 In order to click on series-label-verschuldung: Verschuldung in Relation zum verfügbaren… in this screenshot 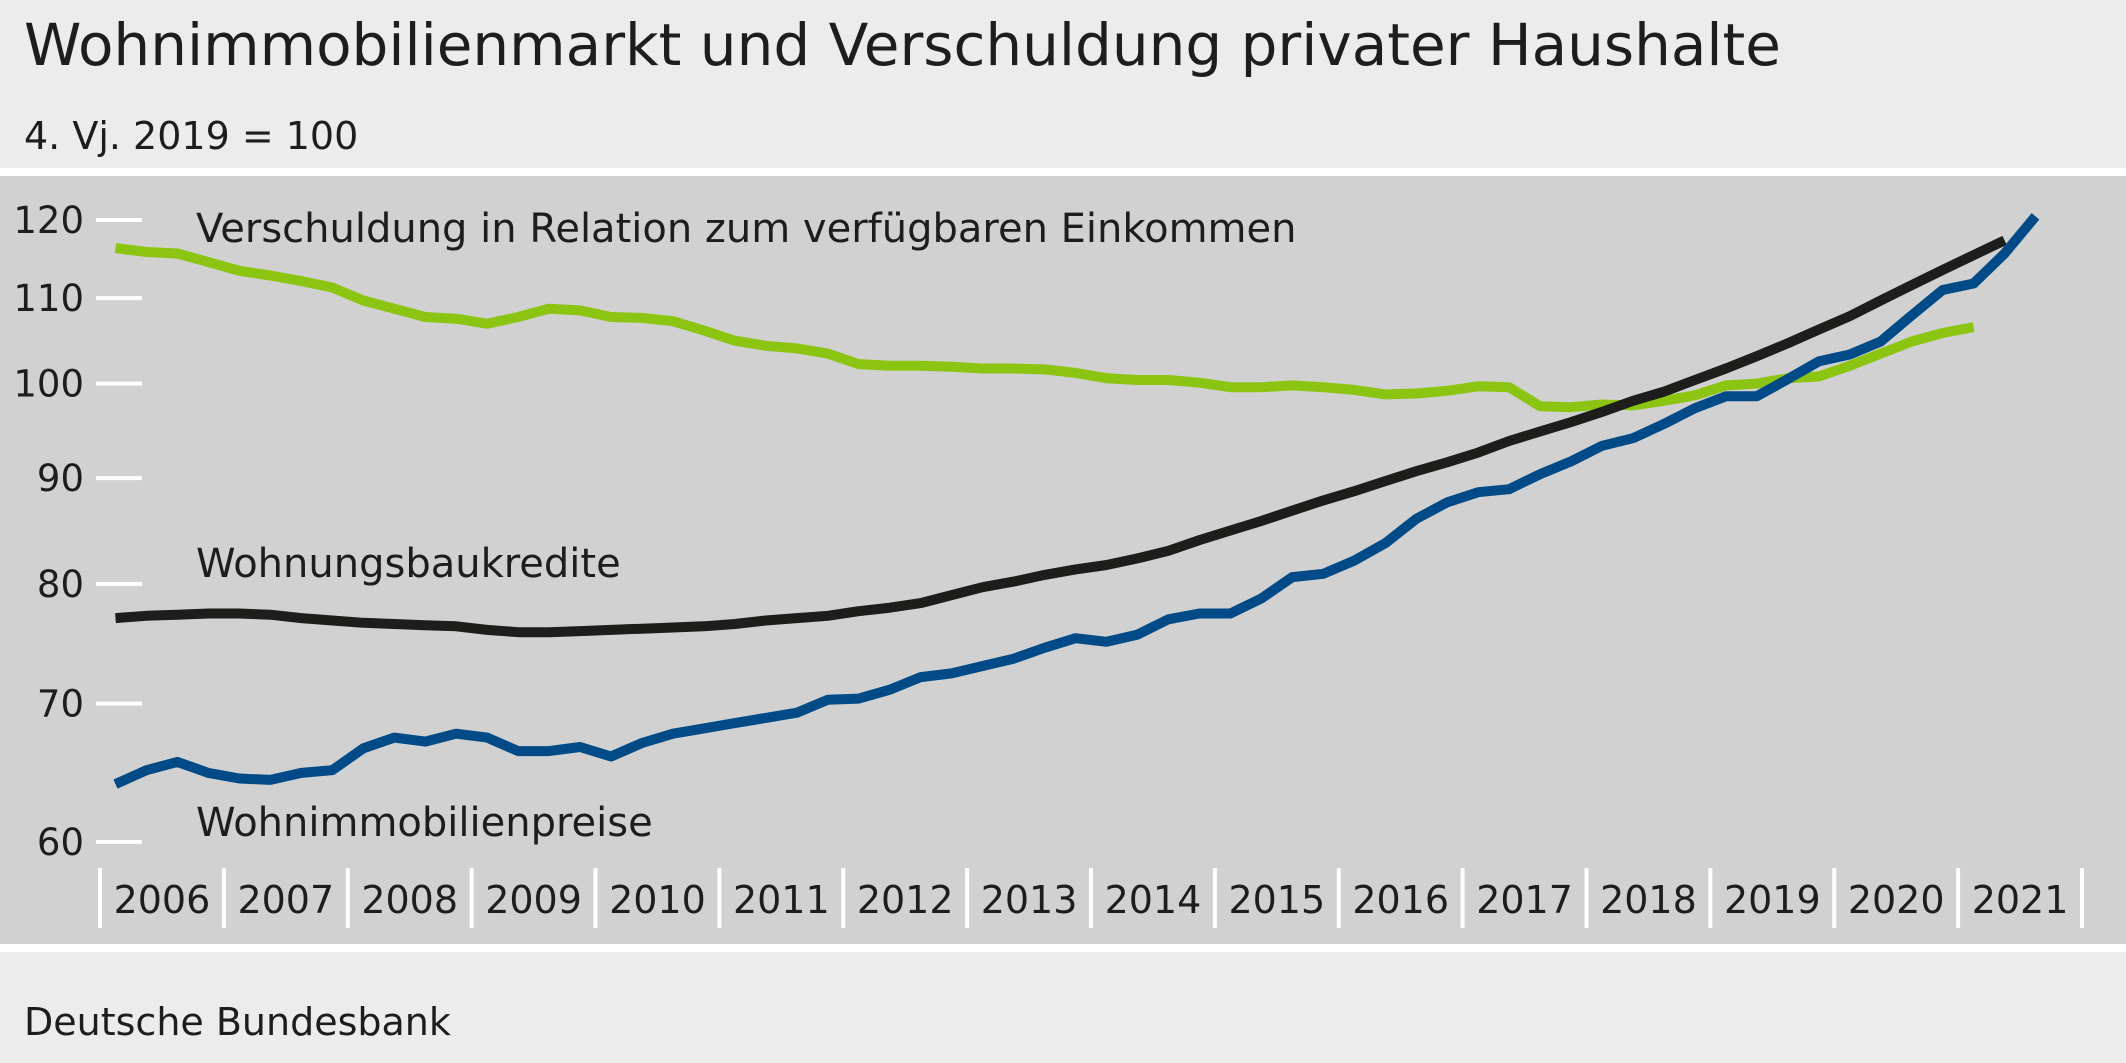, I will do `click(746, 229)`.